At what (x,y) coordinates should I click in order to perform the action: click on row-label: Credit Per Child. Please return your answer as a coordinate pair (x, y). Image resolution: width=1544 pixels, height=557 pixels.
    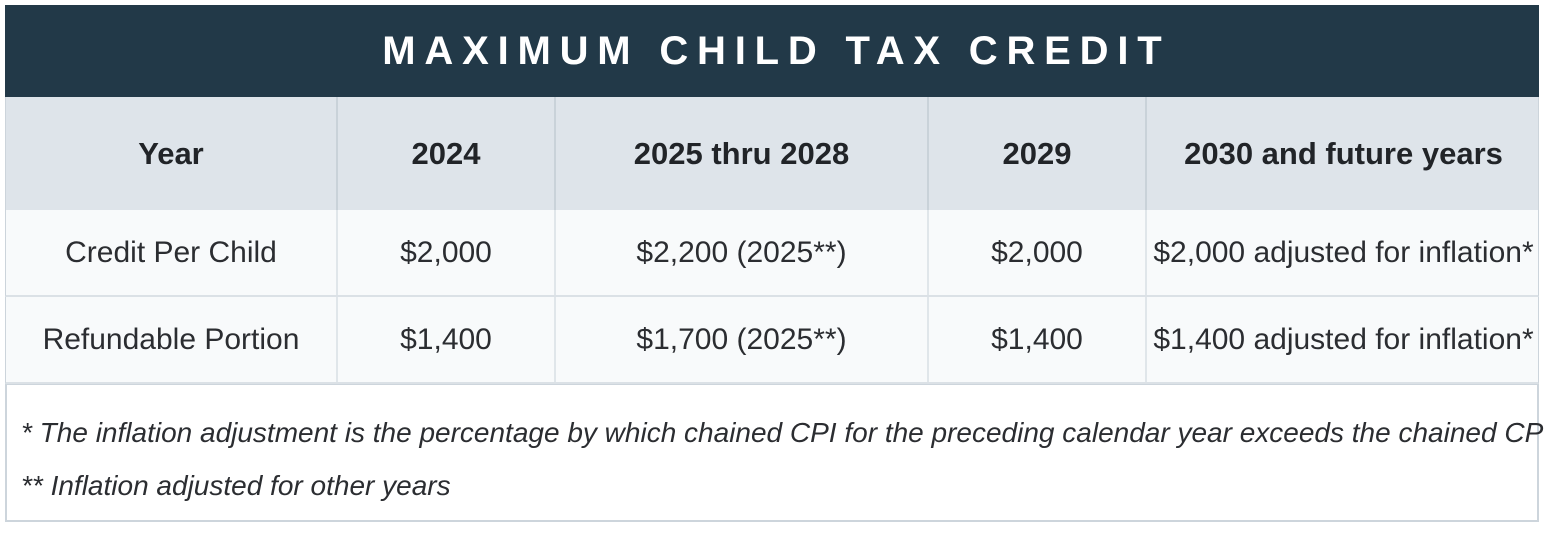
    Looking at the image, I should click on (172, 252).